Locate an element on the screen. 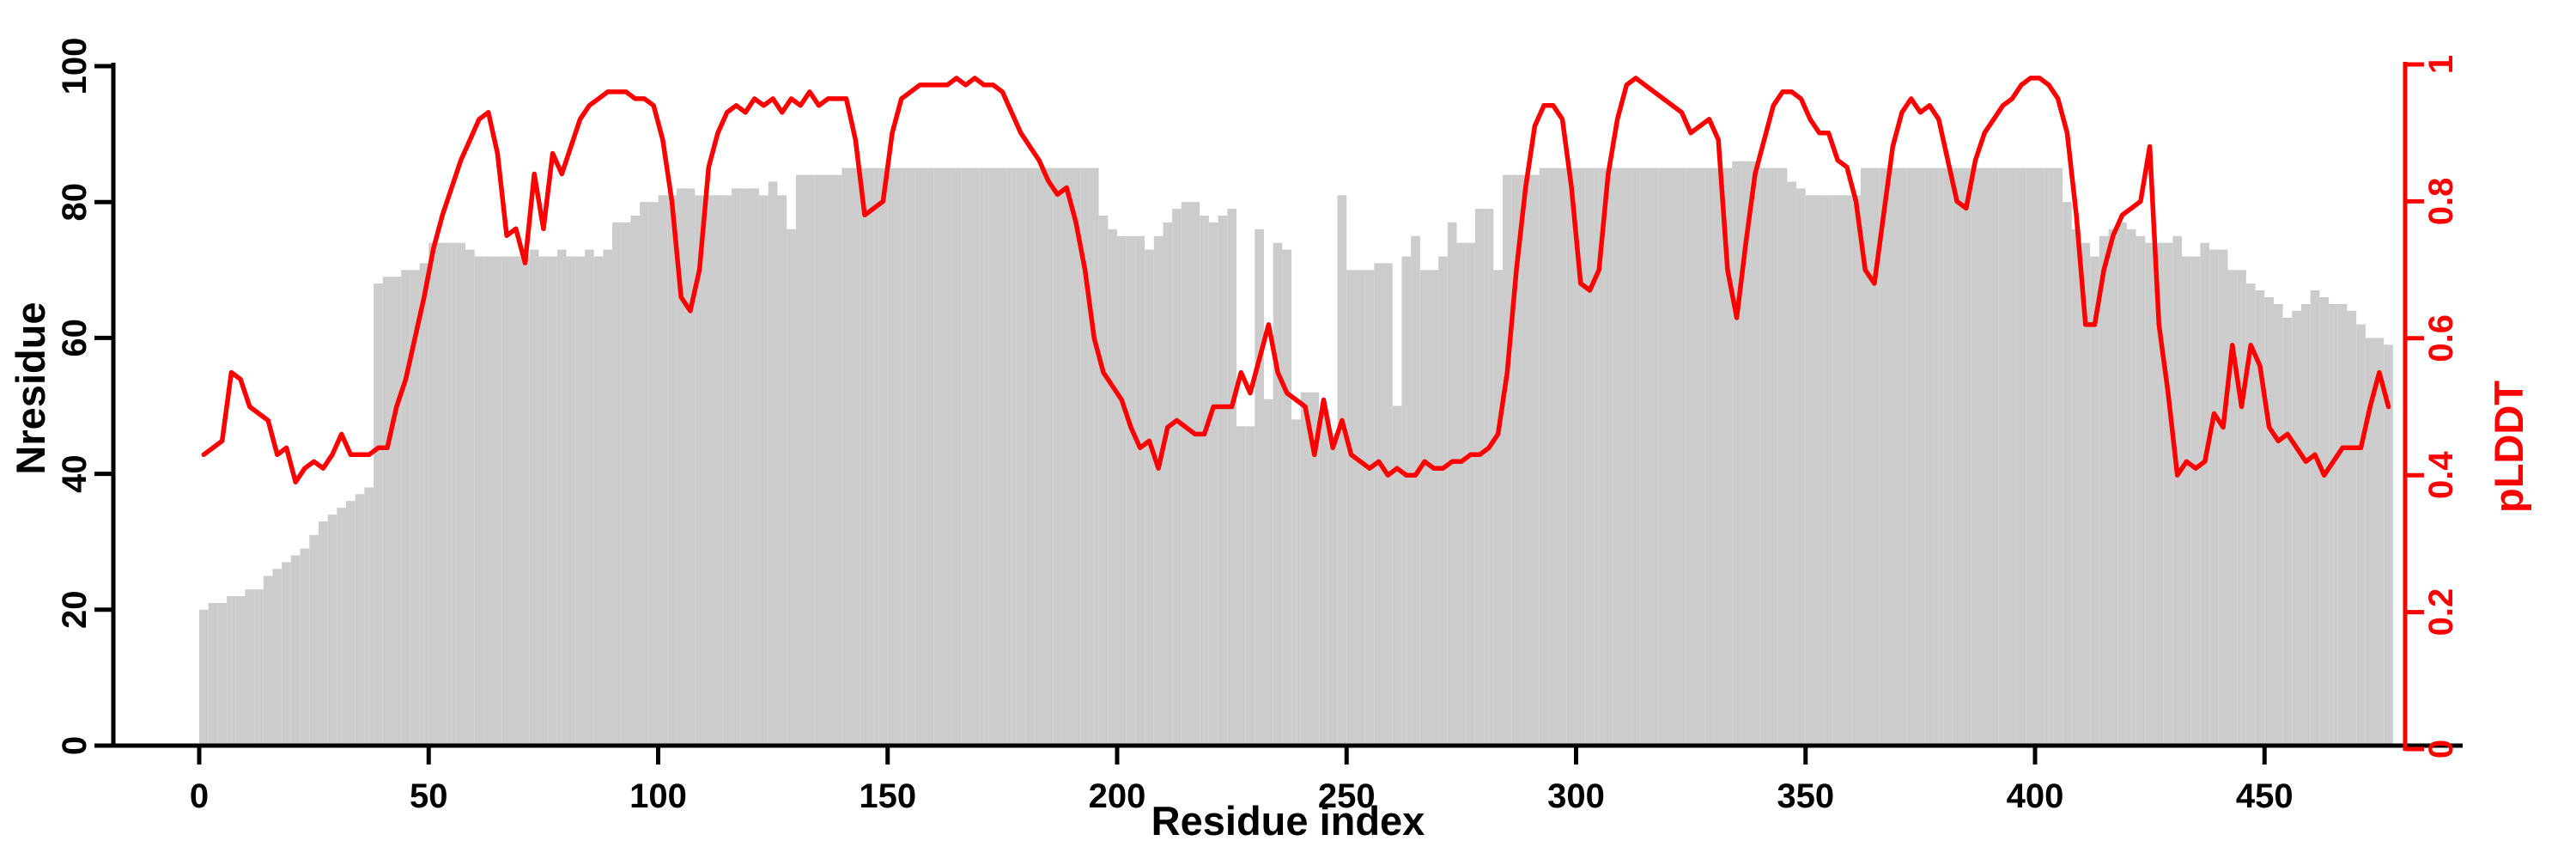  y-right-tick-label: 0 is located at coordinates (2441, 749).